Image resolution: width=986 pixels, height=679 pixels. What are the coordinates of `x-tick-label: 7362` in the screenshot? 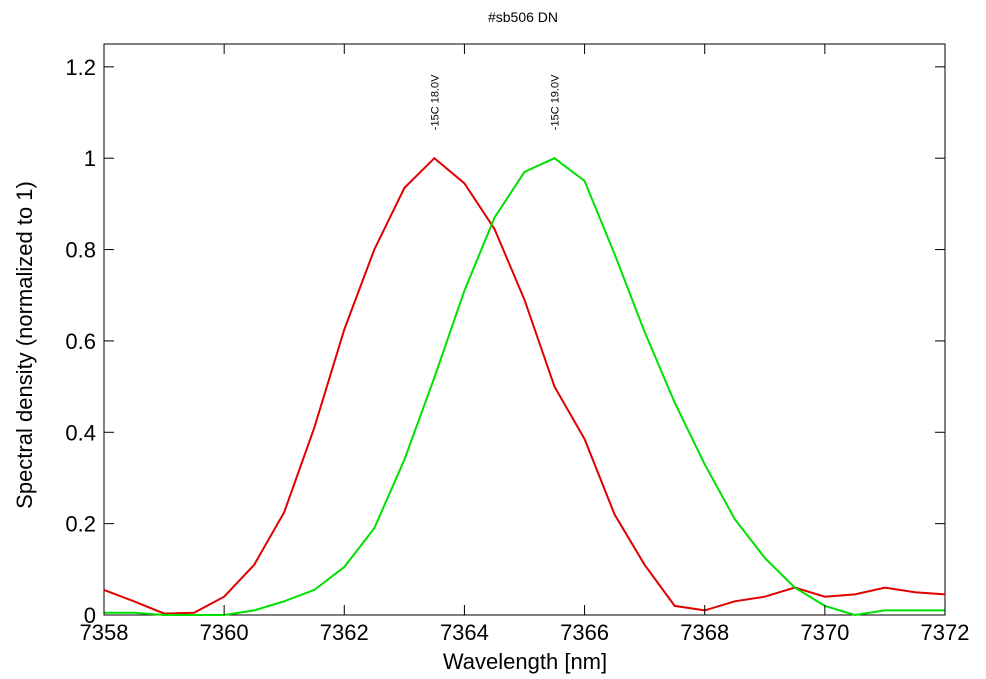 It's located at (344, 632).